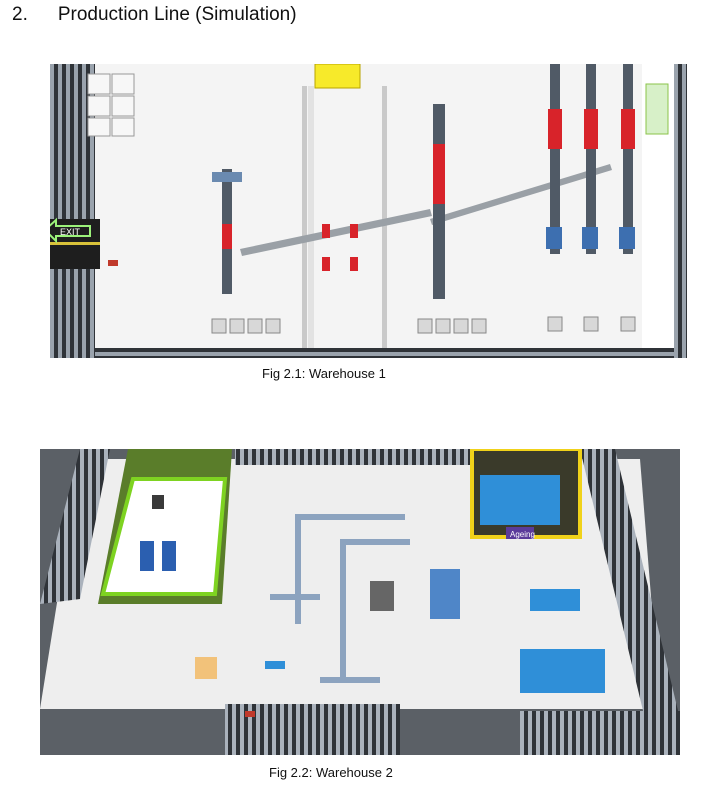  Describe the element at coordinates (177, 14) in the screenshot. I see `section-title: Production Line (Simulation)` at that location.